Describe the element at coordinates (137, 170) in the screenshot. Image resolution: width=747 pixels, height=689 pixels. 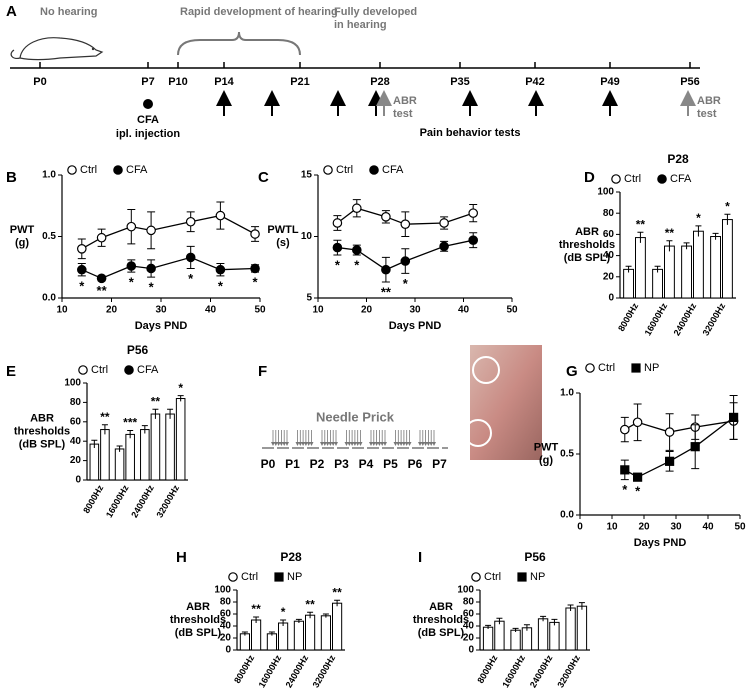
I see `legend-label: CFA` at that location.